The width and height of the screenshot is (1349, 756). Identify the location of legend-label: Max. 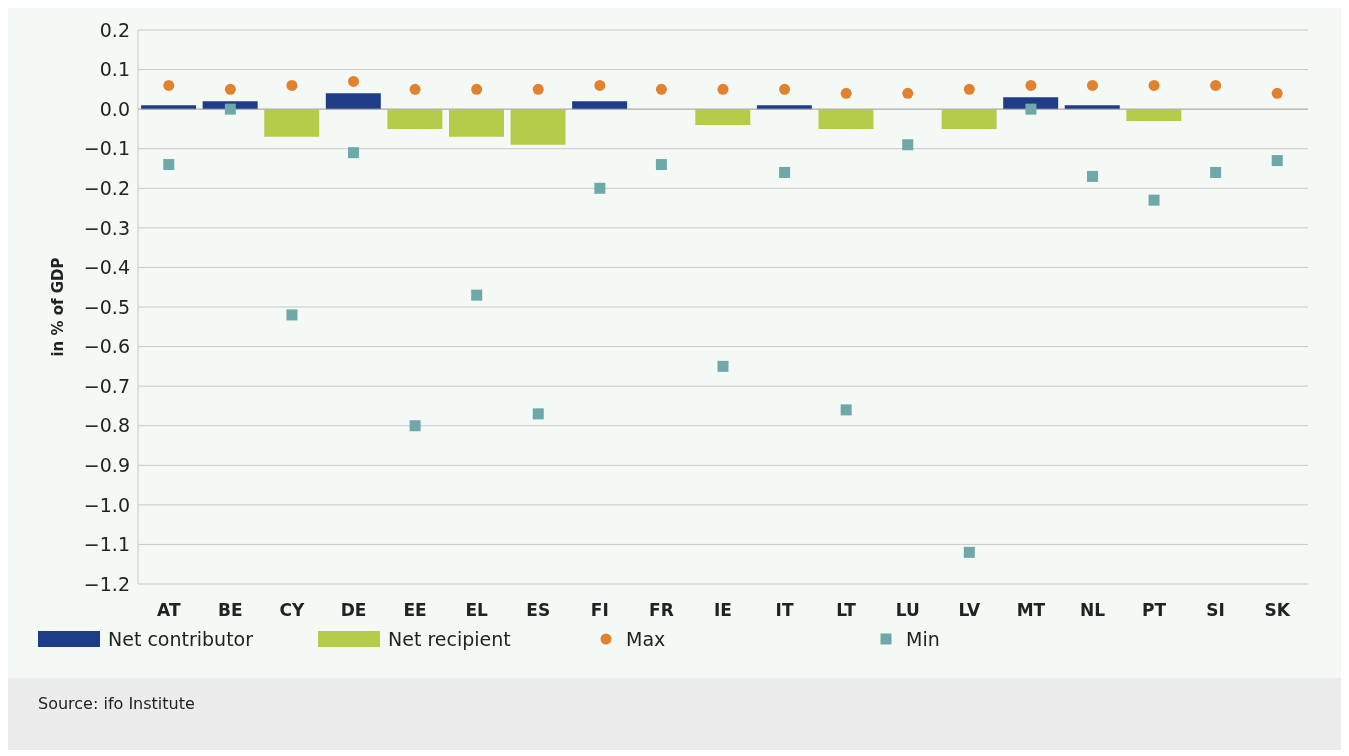
(646, 639).